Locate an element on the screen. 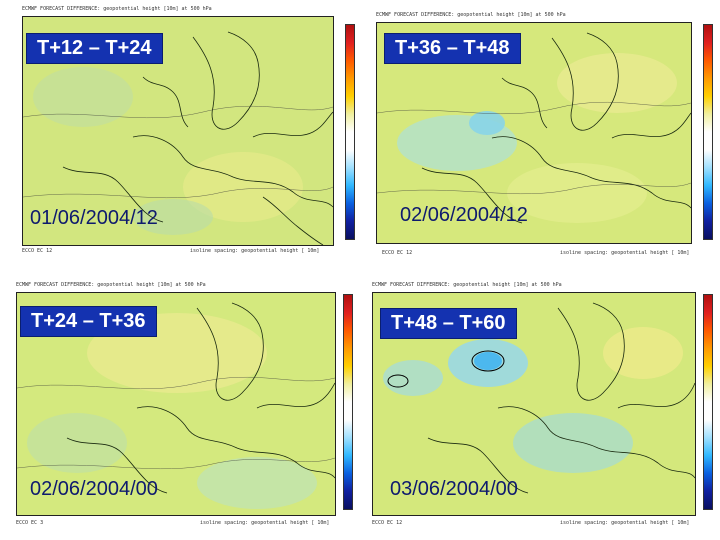 The height and width of the screenshot is (540, 720). forecast-step-label: T+36 – T+48 is located at coordinates (452, 48).